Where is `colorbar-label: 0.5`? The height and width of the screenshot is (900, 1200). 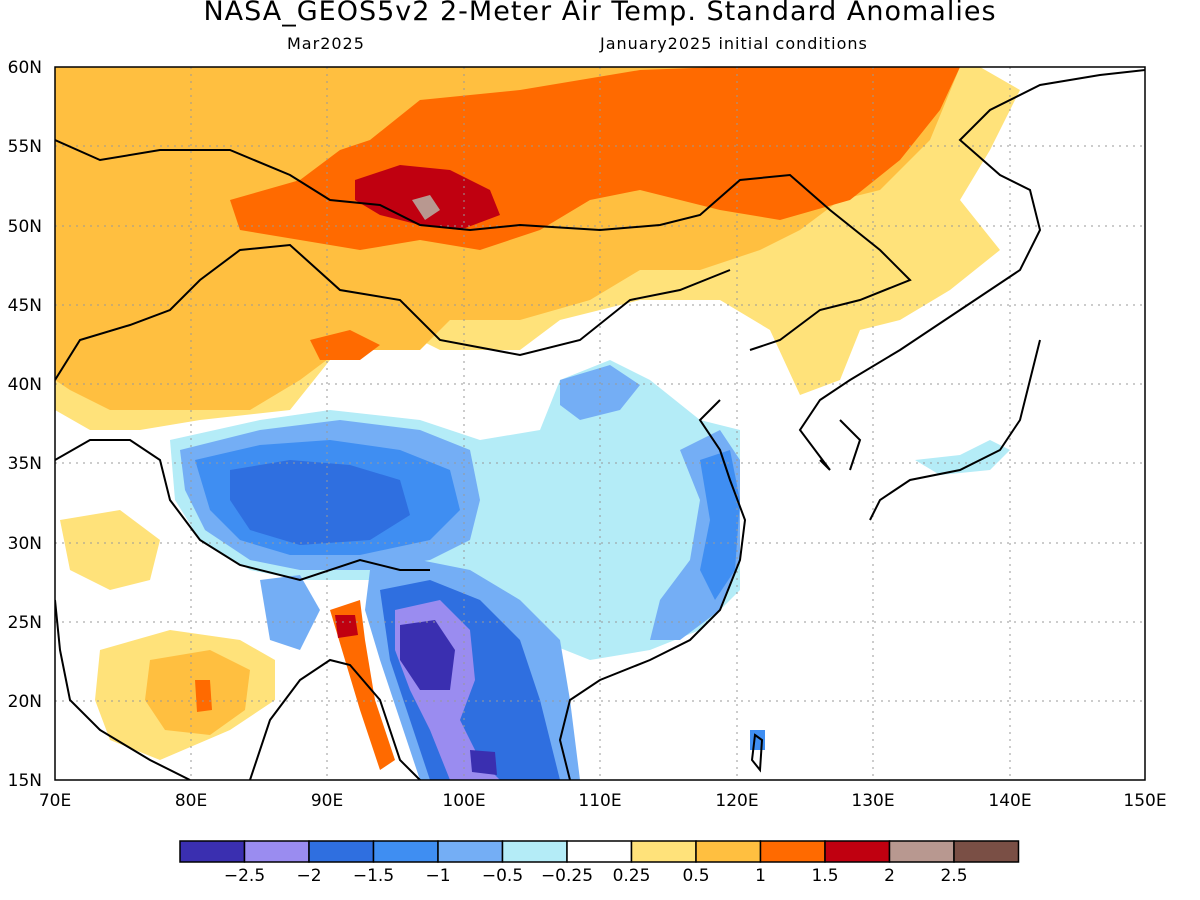
colorbar-label: 0.5 is located at coordinates (695, 876).